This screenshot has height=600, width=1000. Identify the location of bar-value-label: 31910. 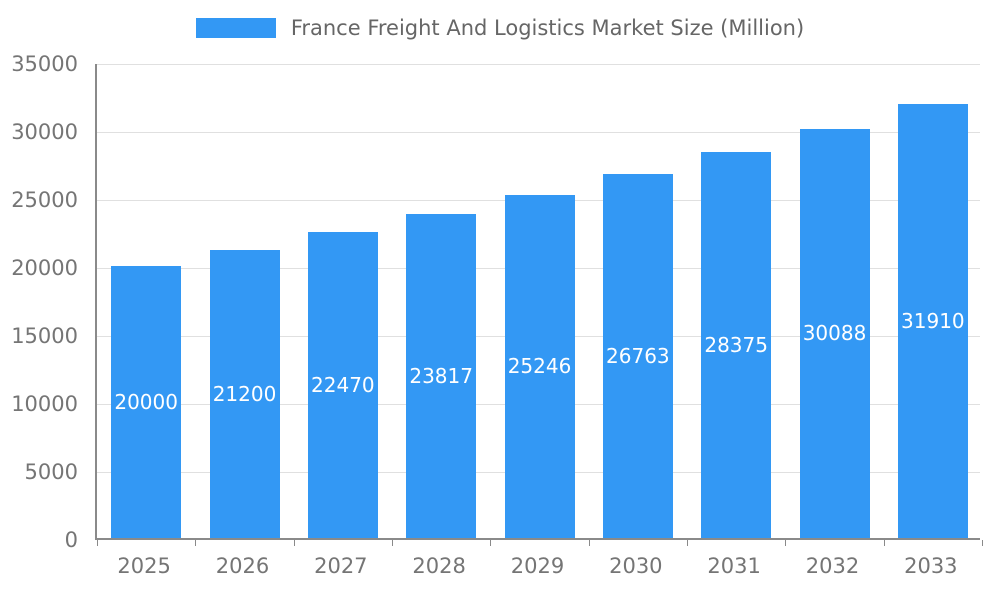
(933, 321).